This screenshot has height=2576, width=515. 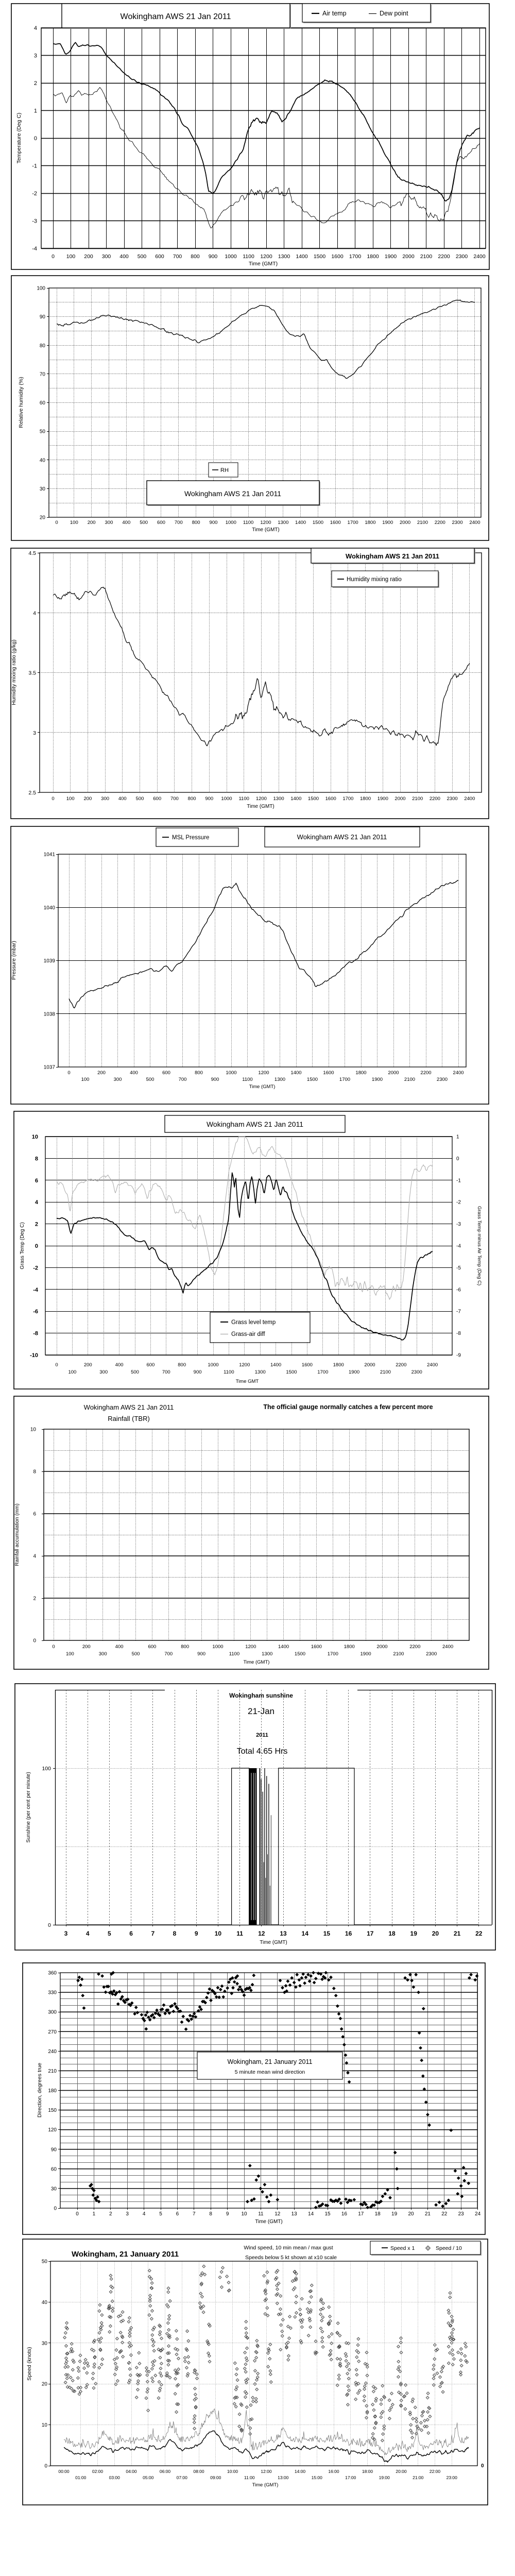 What do you see at coordinates (479, 1934) in the screenshot?
I see `svg-text: 22` at bounding box center [479, 1934].